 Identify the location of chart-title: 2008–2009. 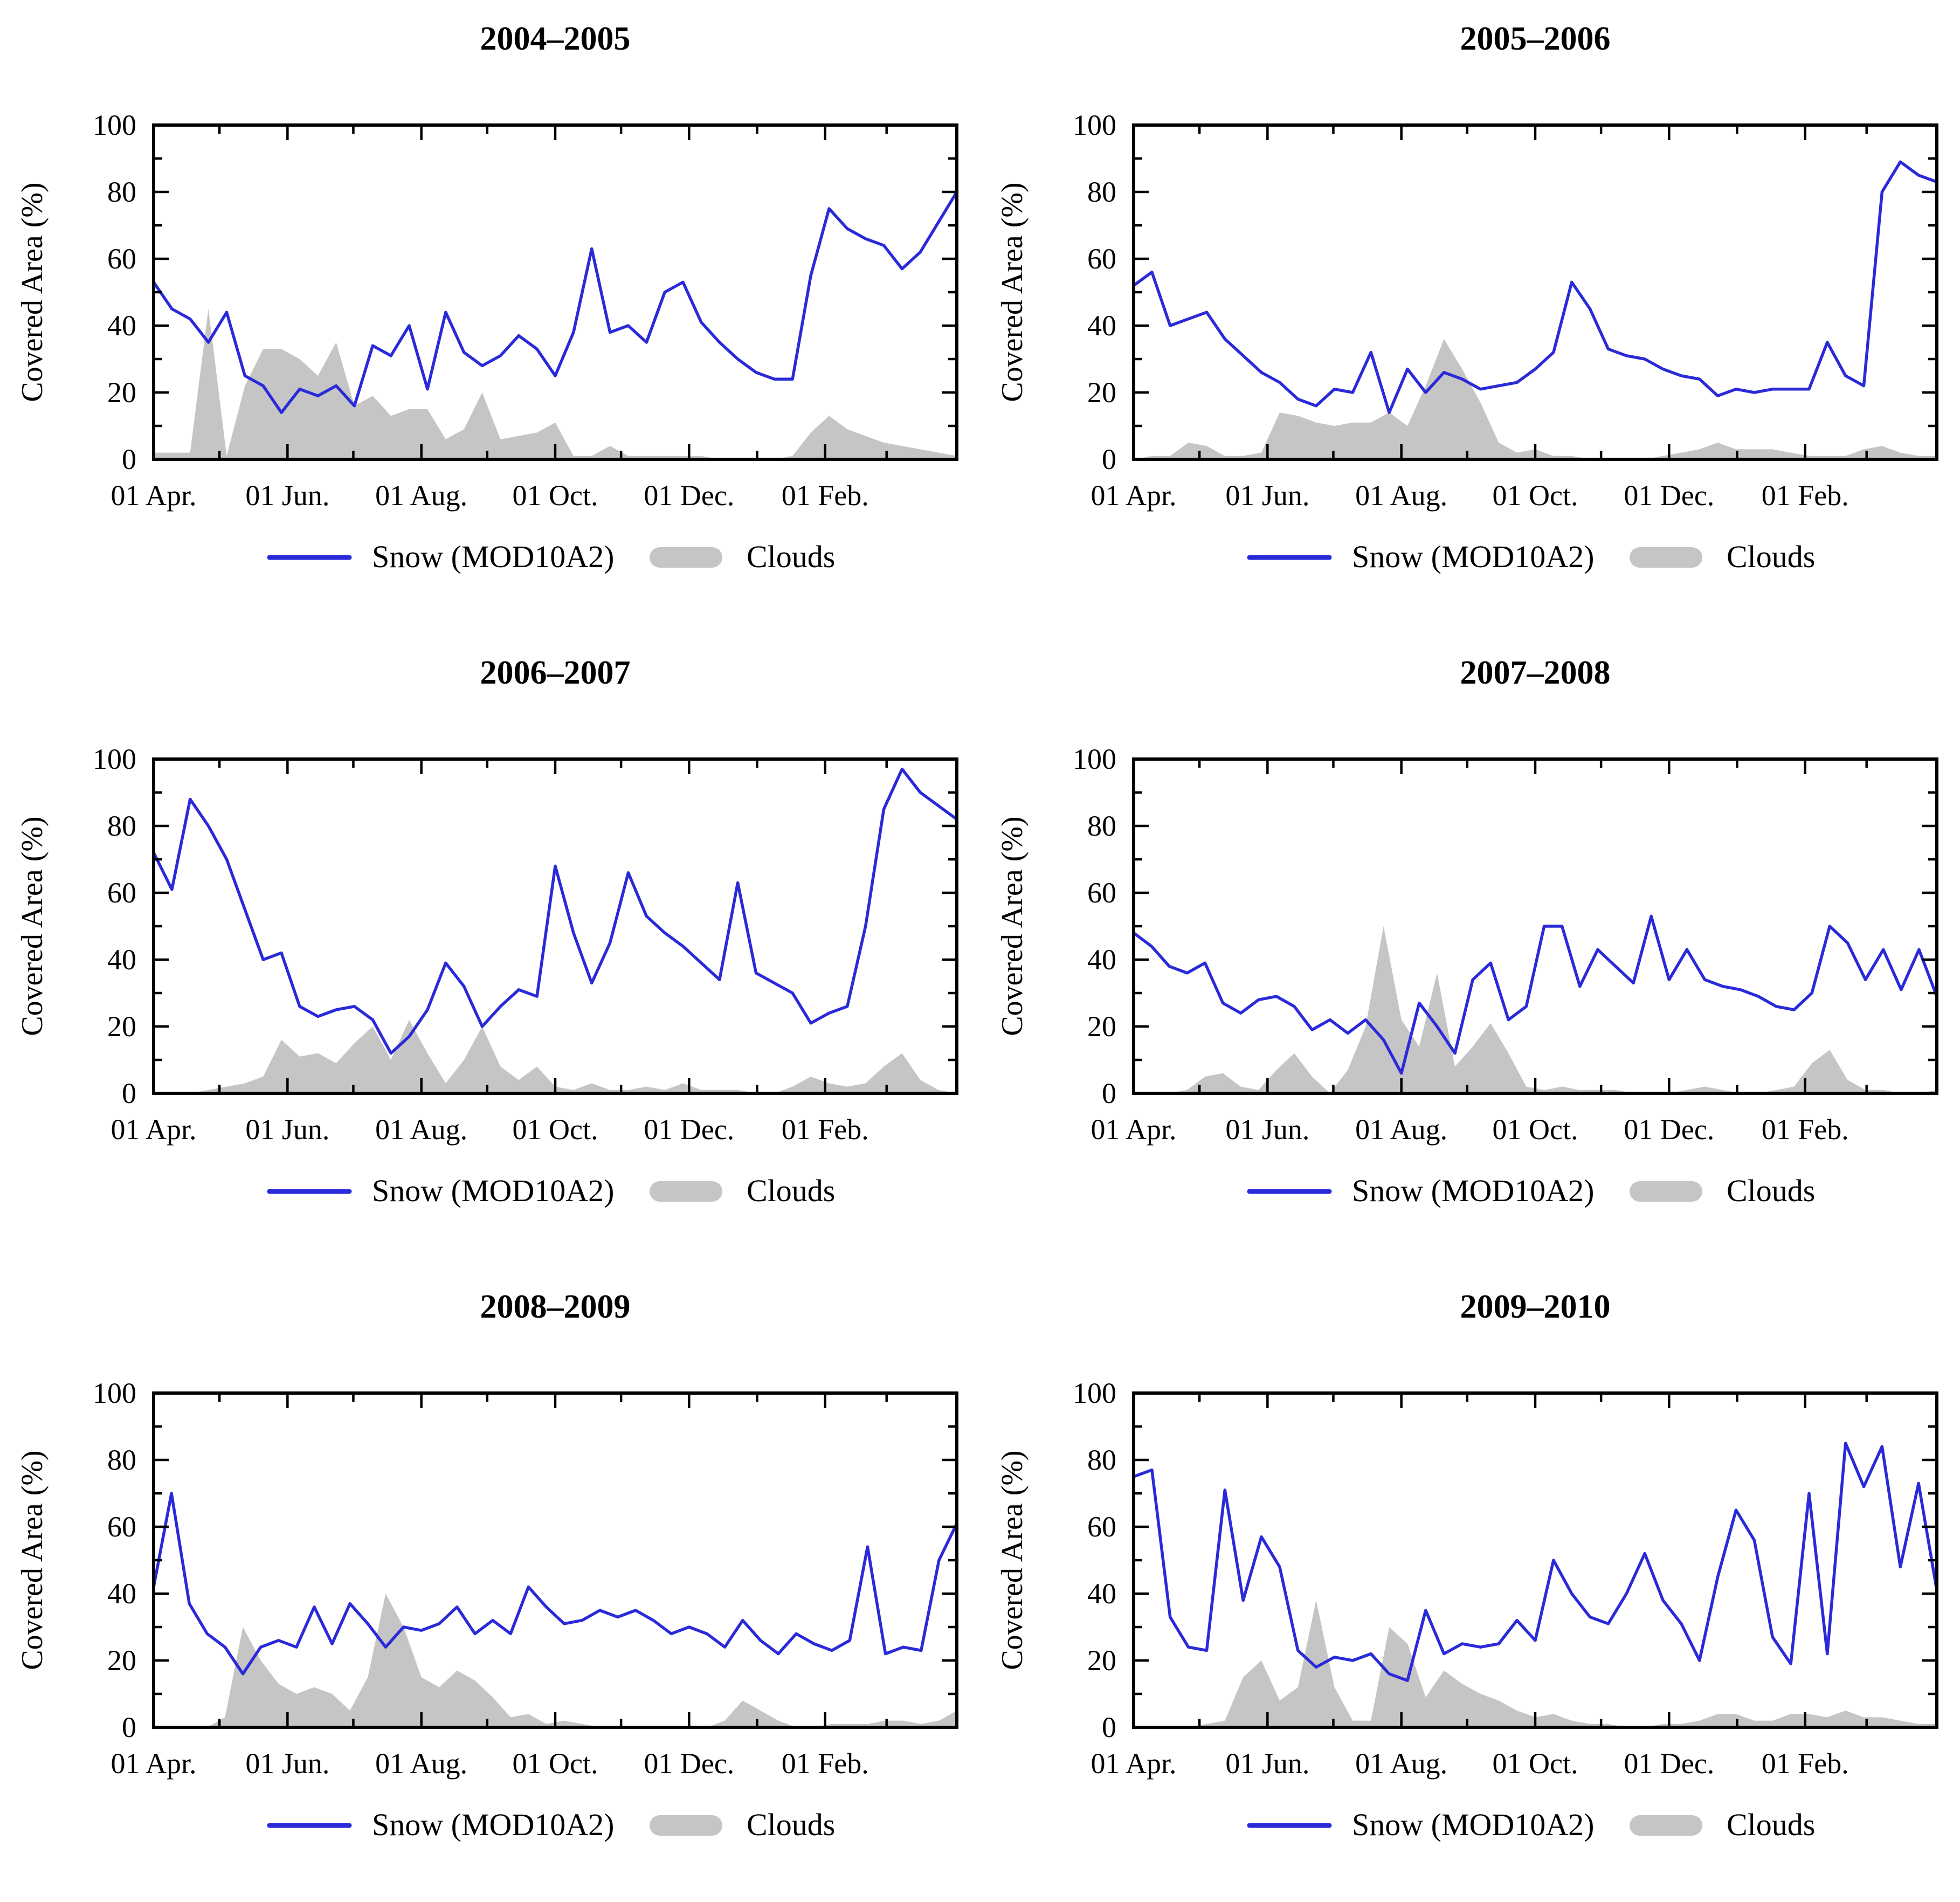
(555, 1306).